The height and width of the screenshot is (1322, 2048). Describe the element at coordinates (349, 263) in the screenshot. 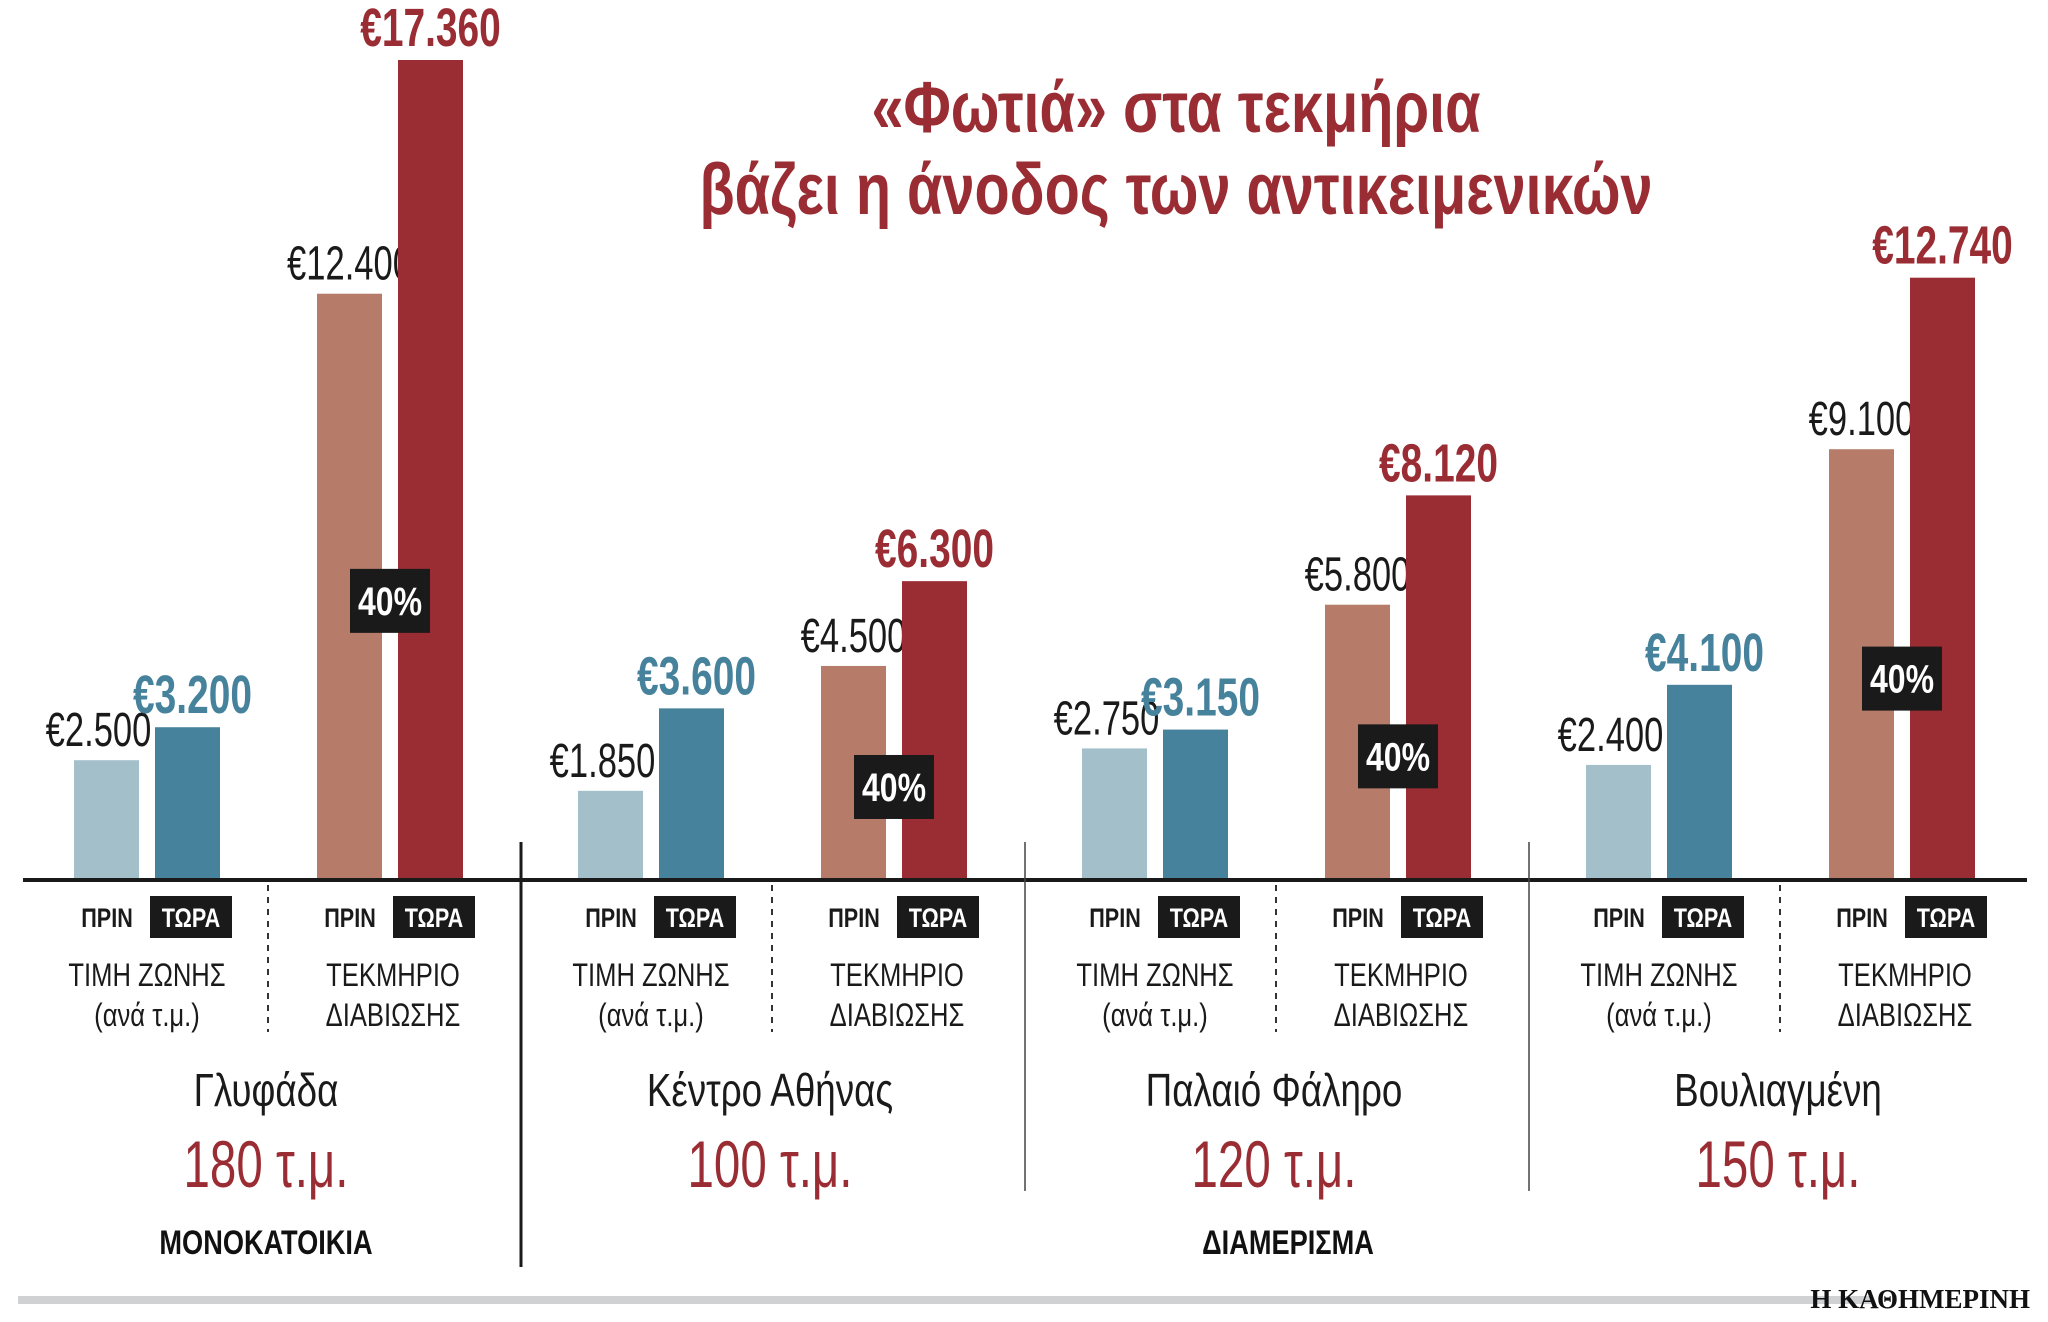

I see `data-label-tek-before: €12.400` at that location.